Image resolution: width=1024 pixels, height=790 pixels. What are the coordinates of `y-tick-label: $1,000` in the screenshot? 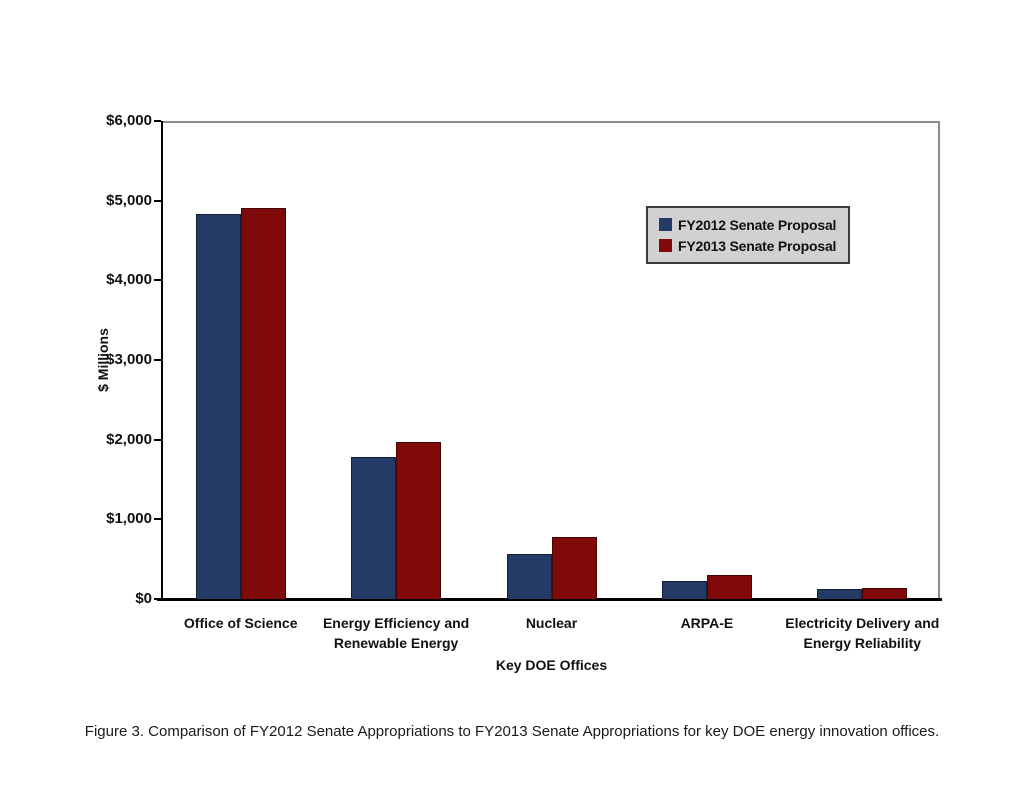 It's located at (129, 519).